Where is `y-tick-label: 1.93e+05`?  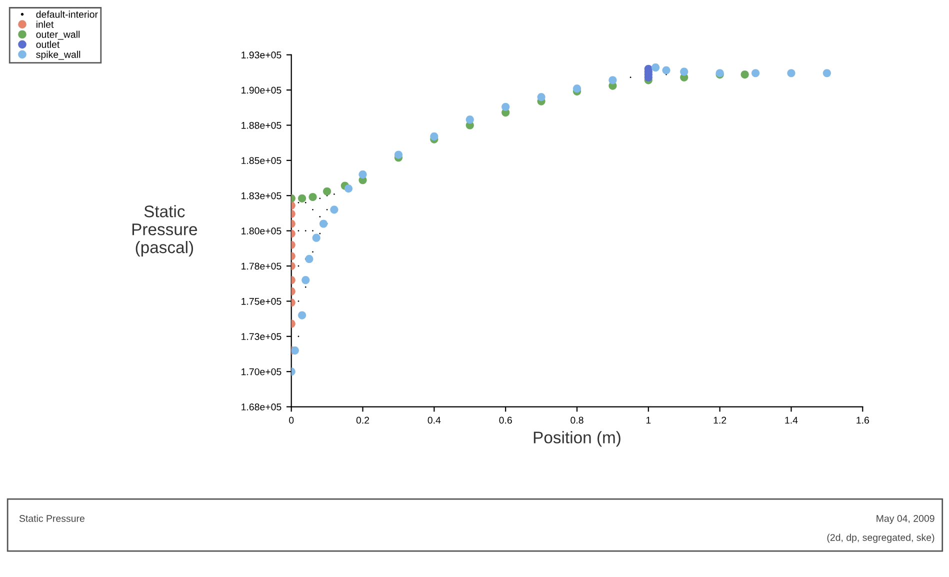
y-tick-label: 1.93e+05 is located at coordinates (262, 55).